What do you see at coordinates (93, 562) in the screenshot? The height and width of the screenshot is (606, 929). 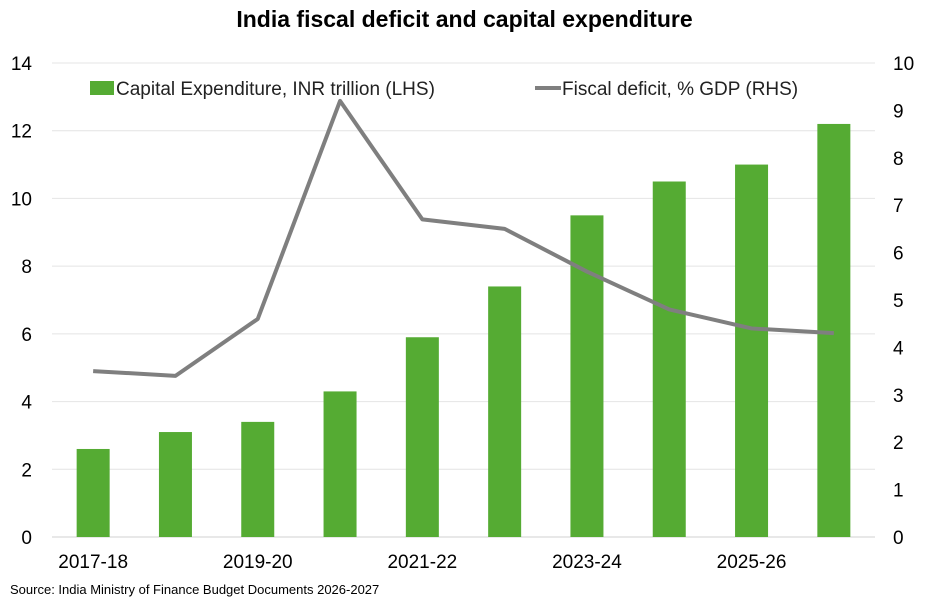 I see `x-axis-tick-label: 2017-18` at bounding box center [93, 562].